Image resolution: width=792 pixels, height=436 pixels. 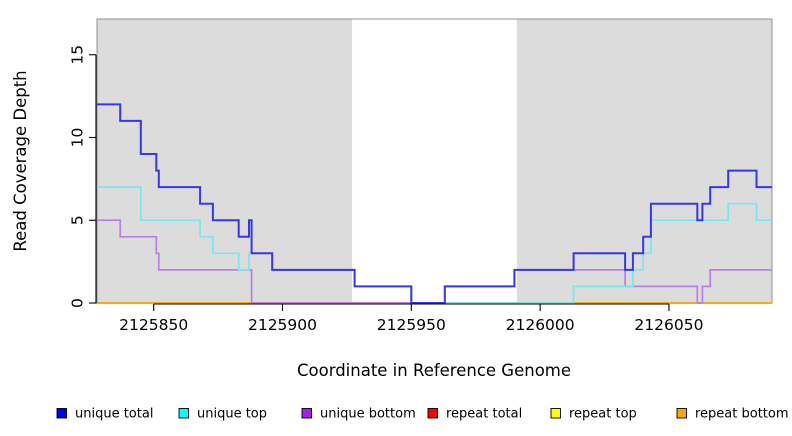 I want to click on legend-label: repeat bottom, so click(x=742, y=414).